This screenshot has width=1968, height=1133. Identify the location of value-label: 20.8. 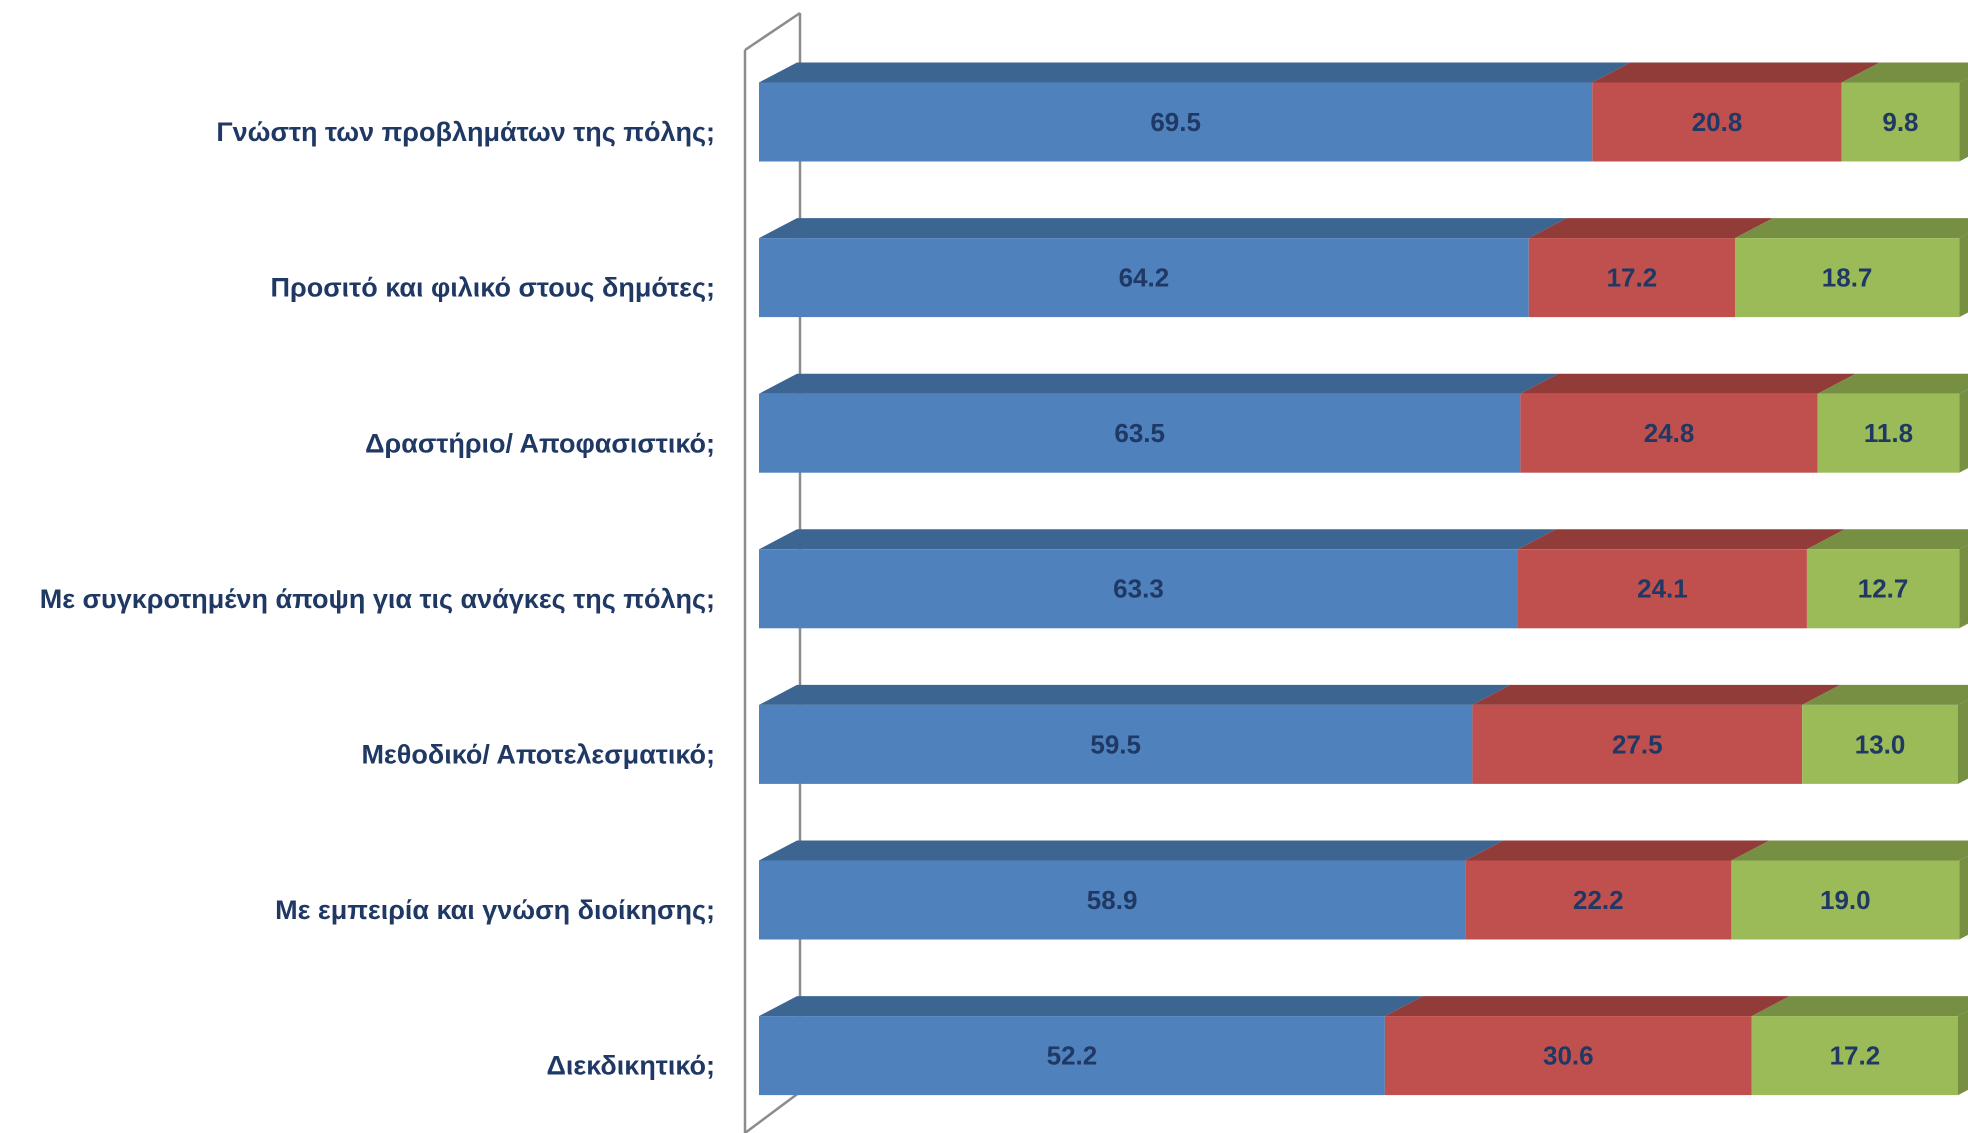
(1717, 122).